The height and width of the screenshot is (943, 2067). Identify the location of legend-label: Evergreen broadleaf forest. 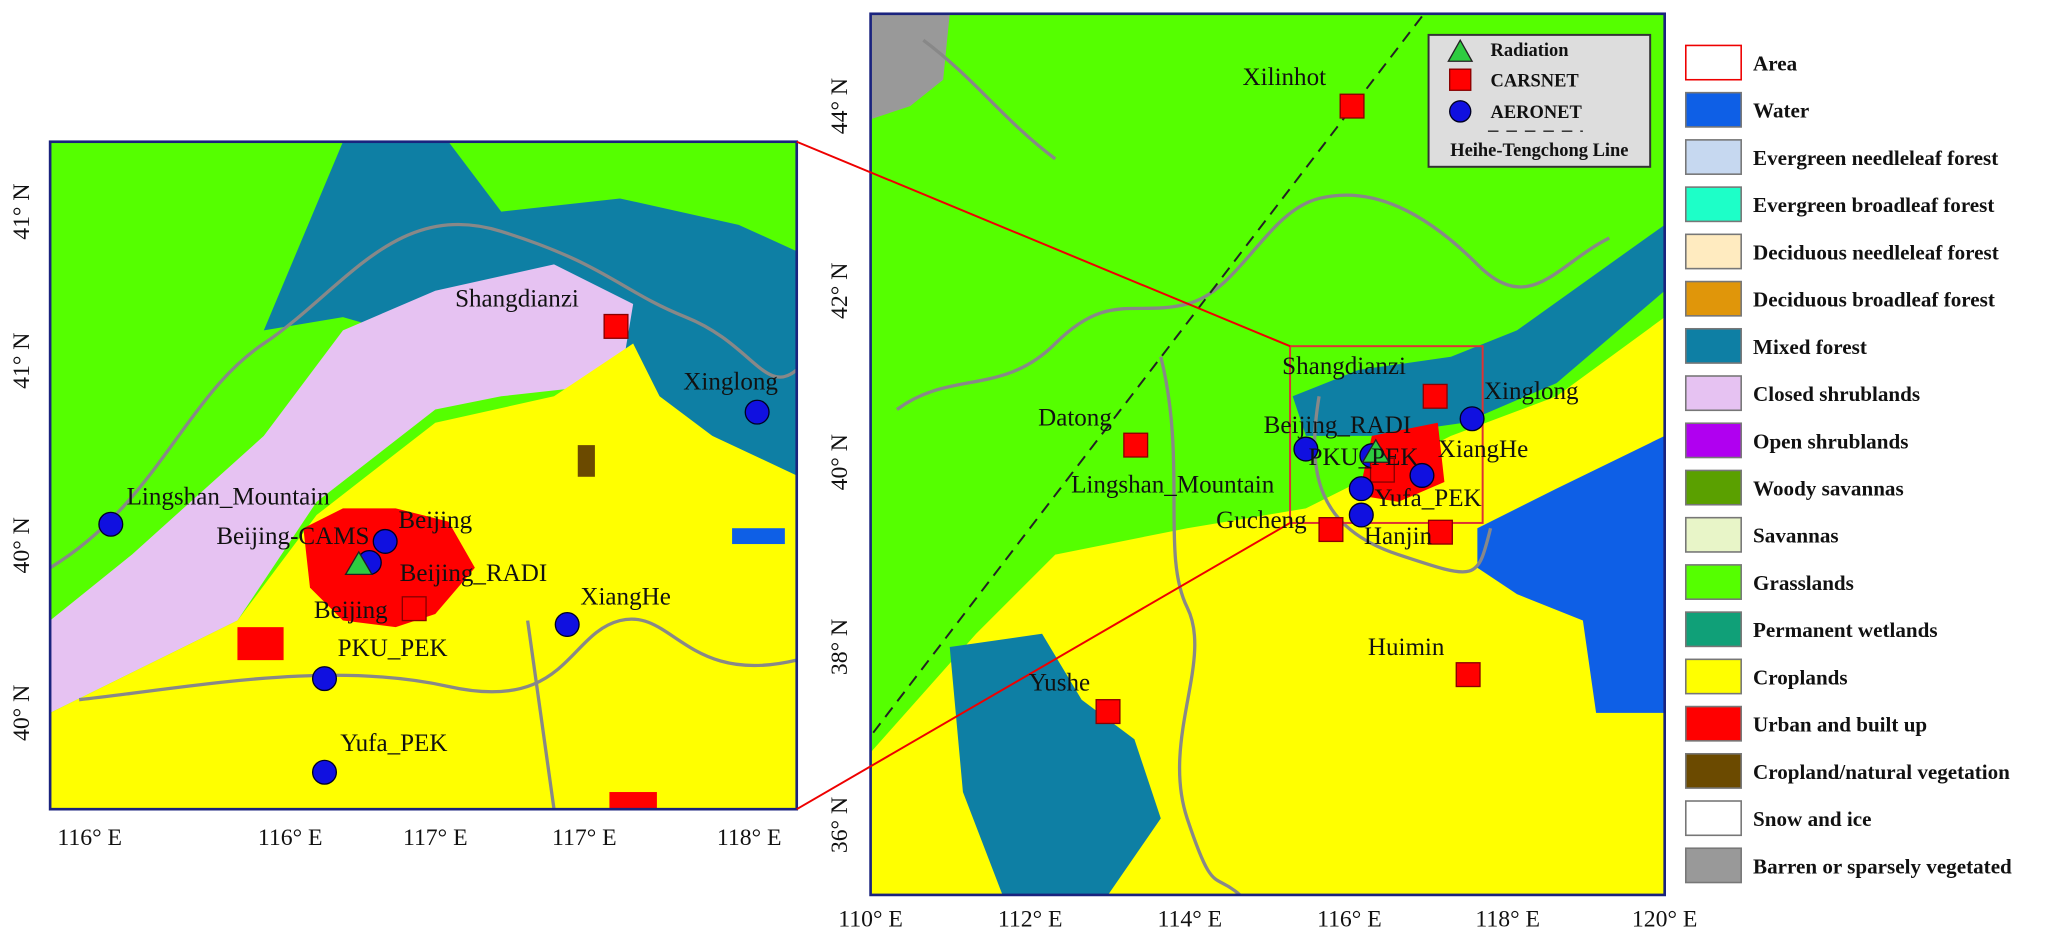
(1873, 205).